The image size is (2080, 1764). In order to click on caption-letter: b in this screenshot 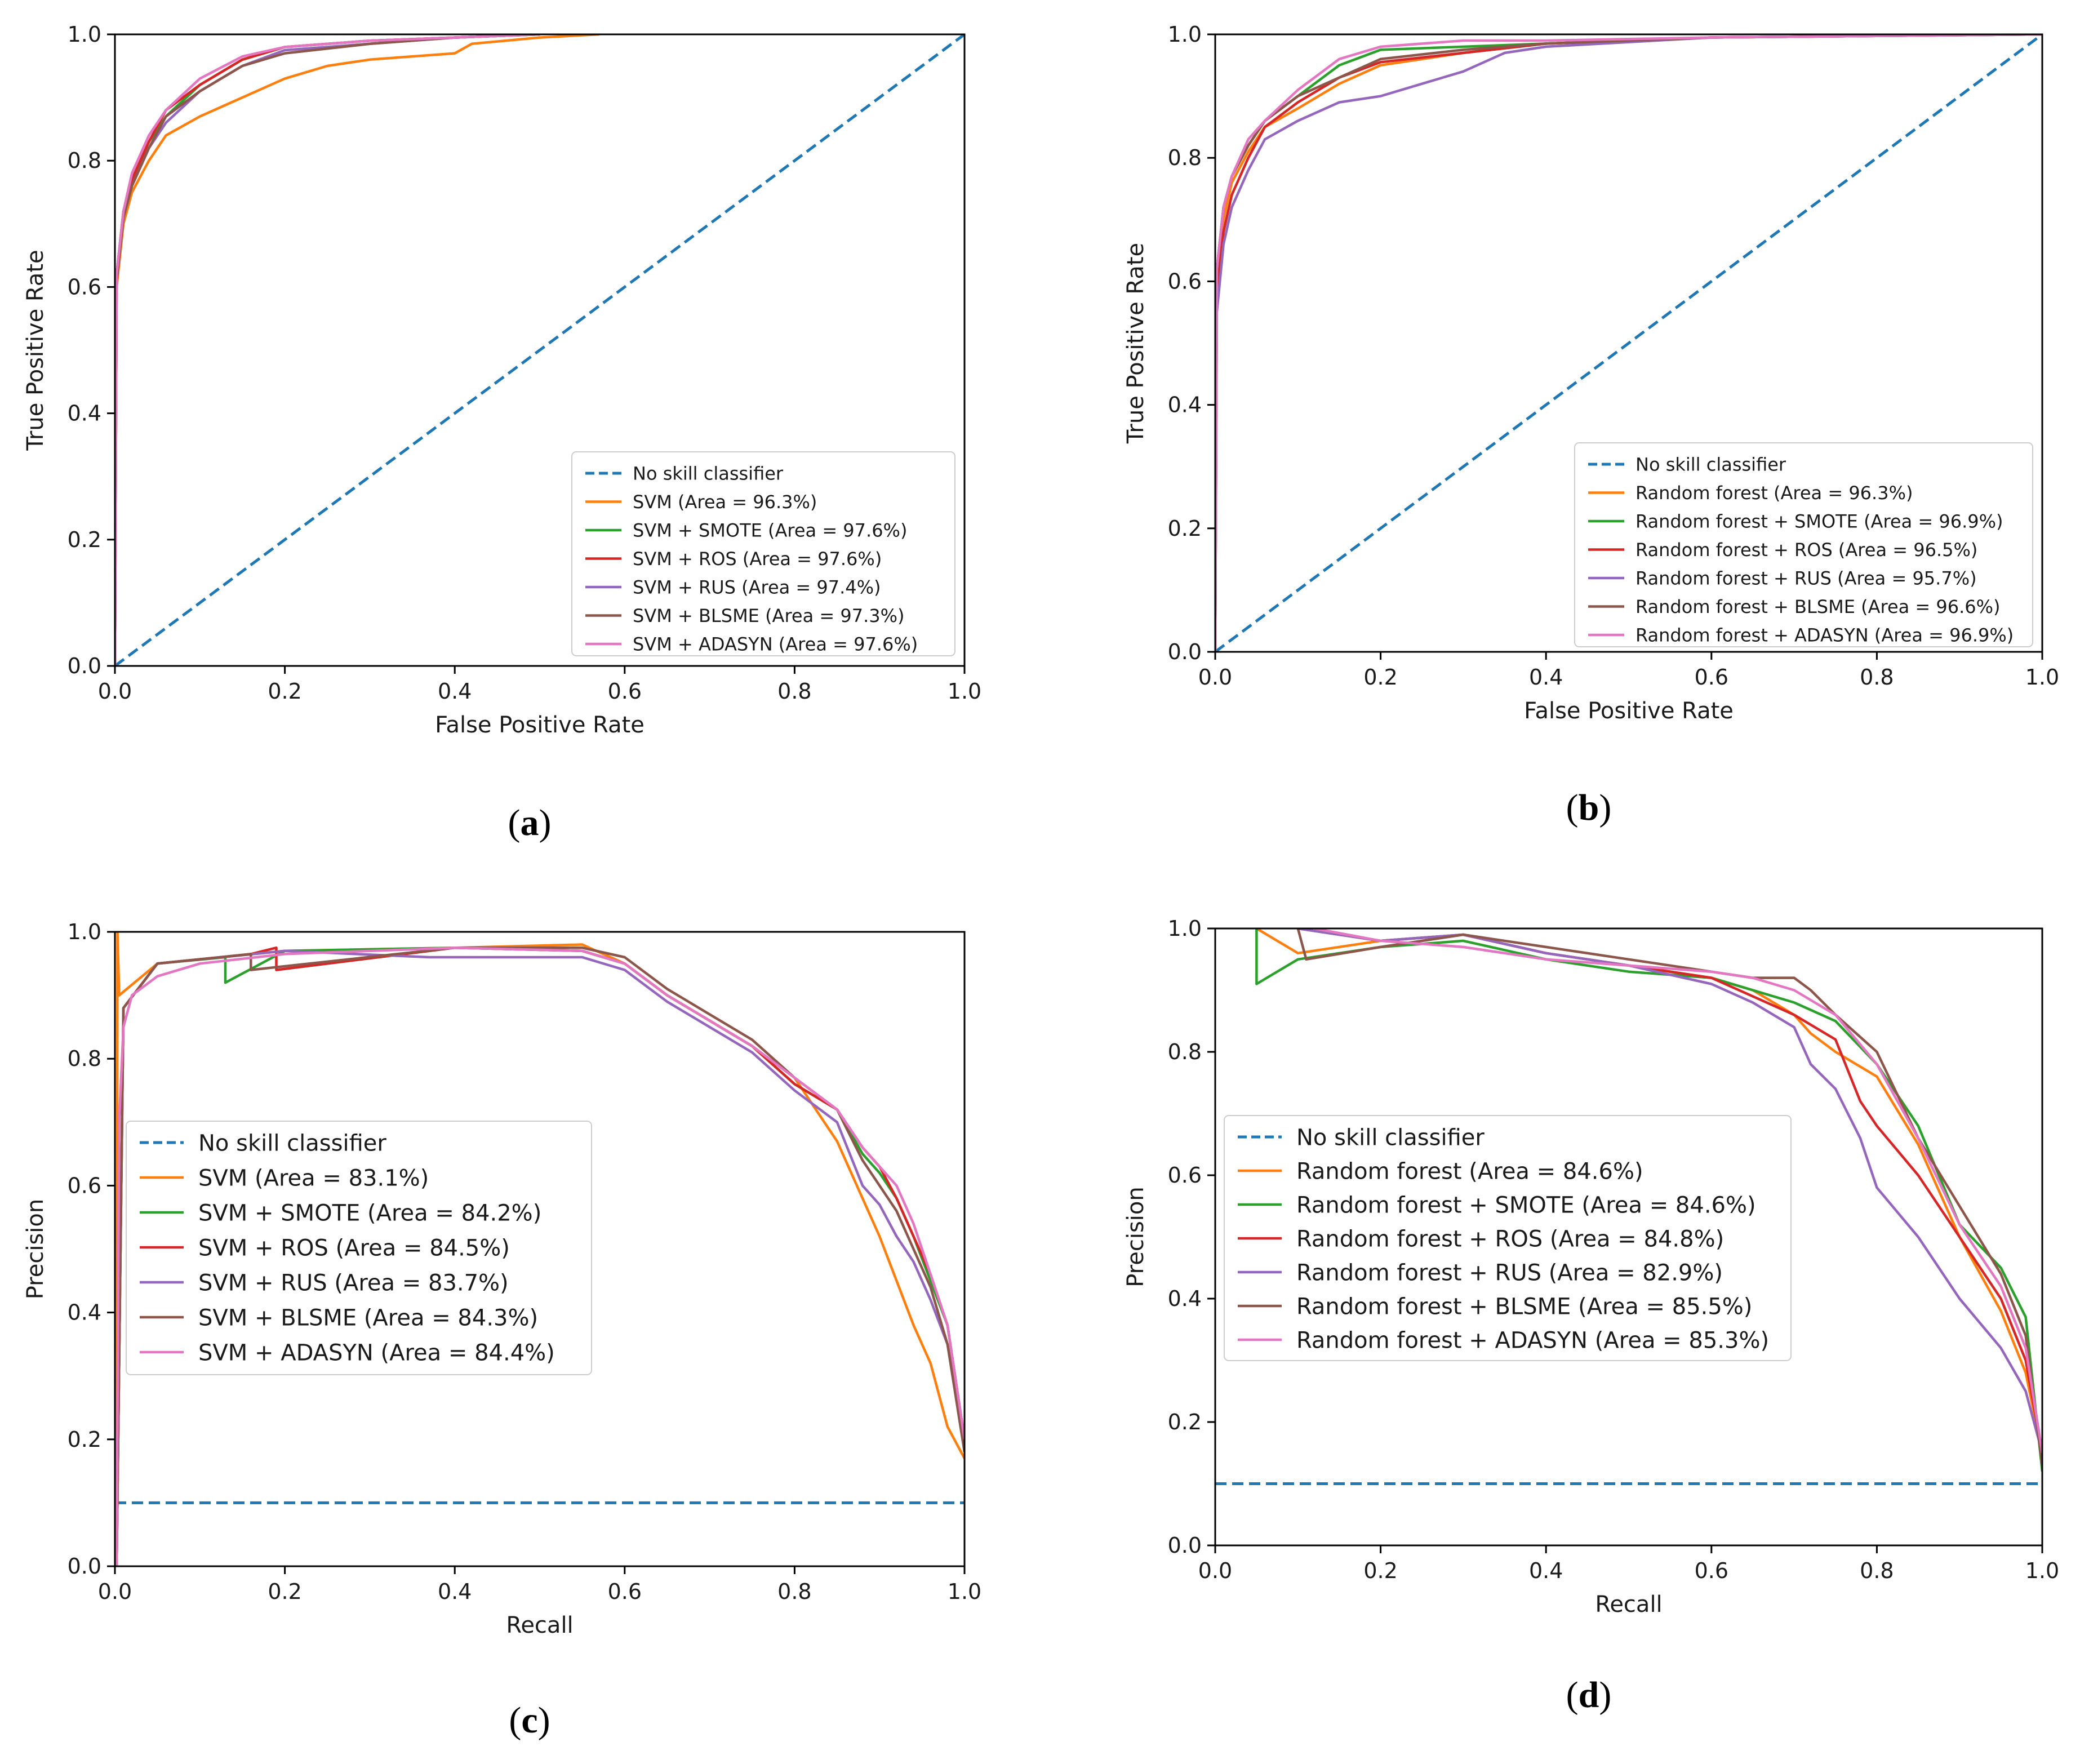, I will do `click(1589, 807)`.